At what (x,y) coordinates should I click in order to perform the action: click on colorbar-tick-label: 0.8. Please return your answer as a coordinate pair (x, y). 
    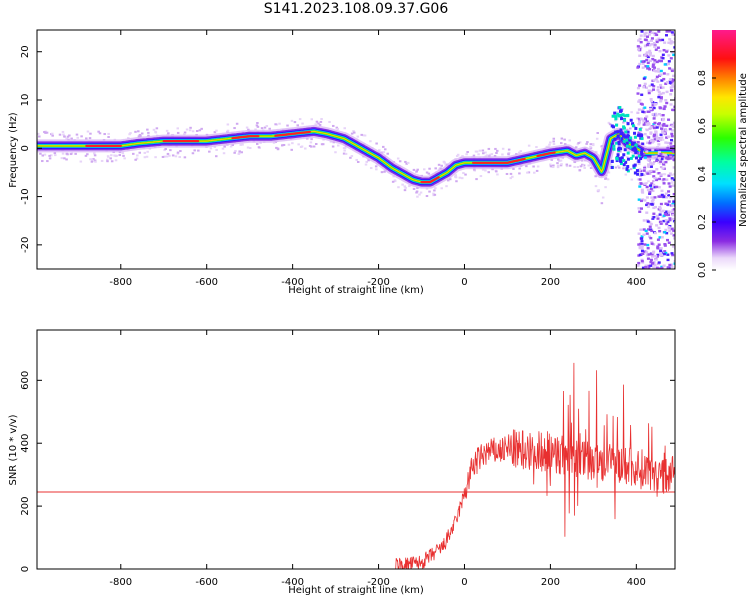
    Looking at the image, I should click on (702, 78).